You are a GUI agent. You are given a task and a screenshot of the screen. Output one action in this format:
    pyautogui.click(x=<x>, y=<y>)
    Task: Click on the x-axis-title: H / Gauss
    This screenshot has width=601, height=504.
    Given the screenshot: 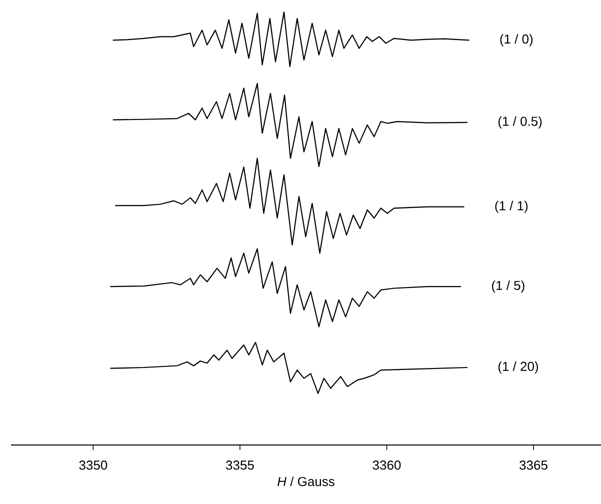 What is the action you would take?
    pyautogui.click(x=306, y=481)
    